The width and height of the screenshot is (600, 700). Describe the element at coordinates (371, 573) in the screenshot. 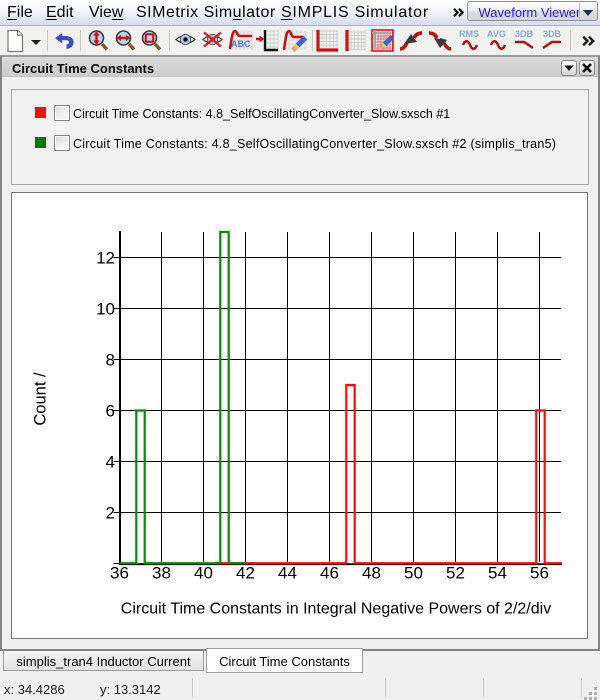

I see `svg-text: 48` at that location.